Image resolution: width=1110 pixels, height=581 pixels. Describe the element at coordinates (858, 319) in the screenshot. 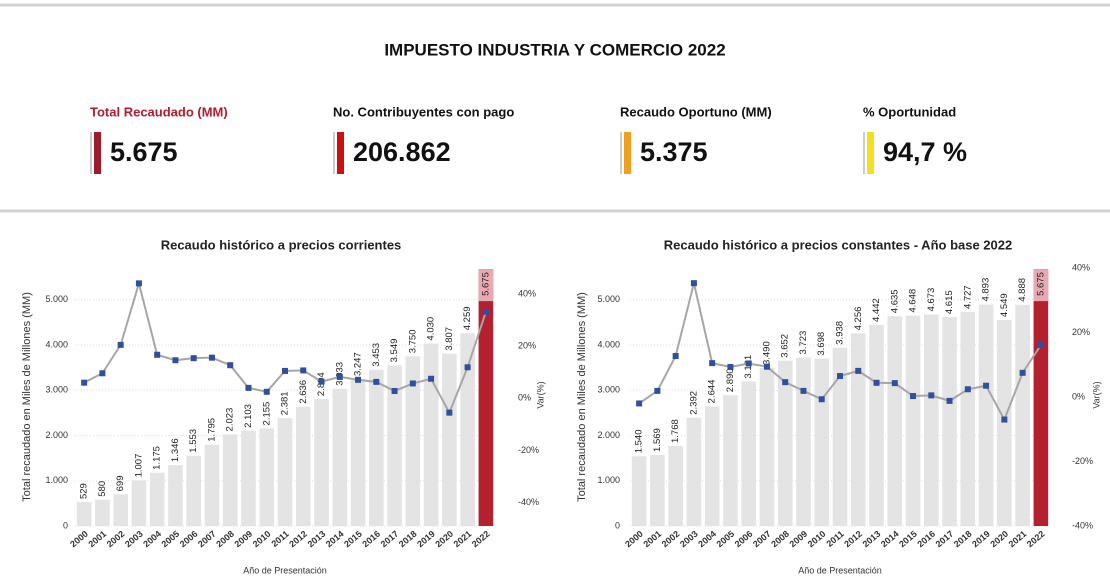

I see `bar-label: 4.256` at that location.